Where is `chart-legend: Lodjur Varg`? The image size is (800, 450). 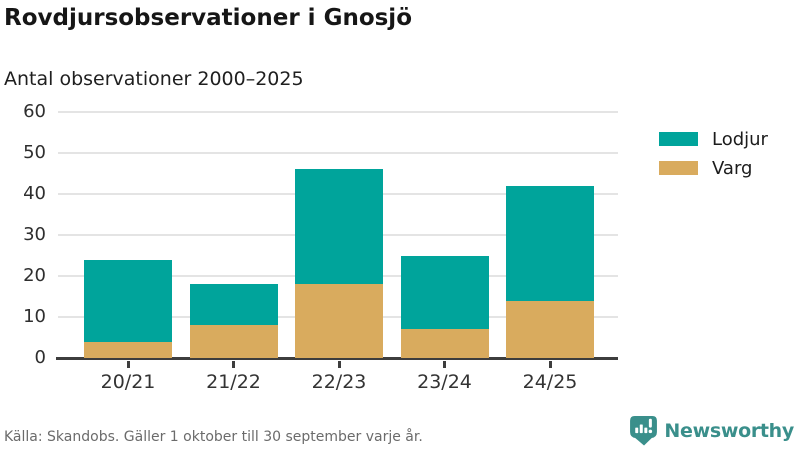
chart-legend: Lodjur Varg is located at coordinates (713, 157).